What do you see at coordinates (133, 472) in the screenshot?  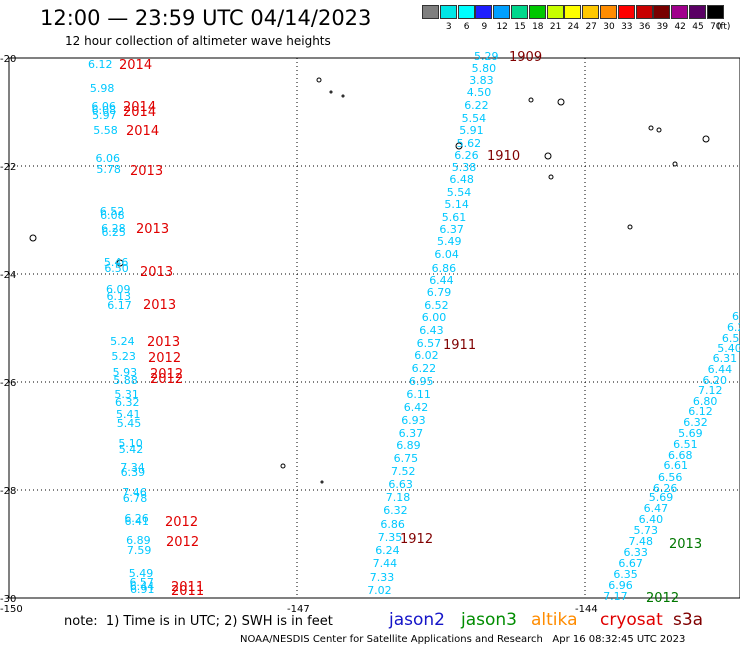 I see `wave-height-value: 6.39` at bounding box center [133, 472].